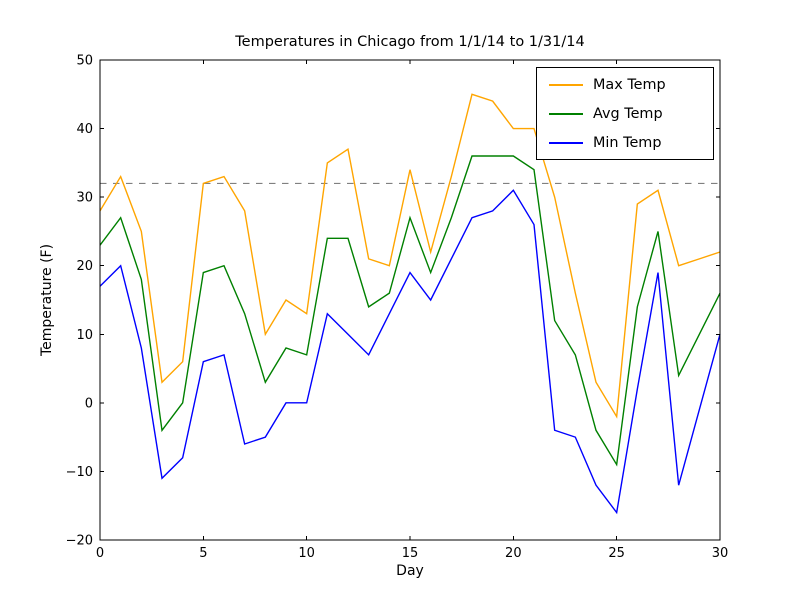 Image resolution: width=800 pixels, height=600 pixels. Describe the element at coordinates (84, 198) in the screenshot. I see `y-tick-label: 30` at that location.